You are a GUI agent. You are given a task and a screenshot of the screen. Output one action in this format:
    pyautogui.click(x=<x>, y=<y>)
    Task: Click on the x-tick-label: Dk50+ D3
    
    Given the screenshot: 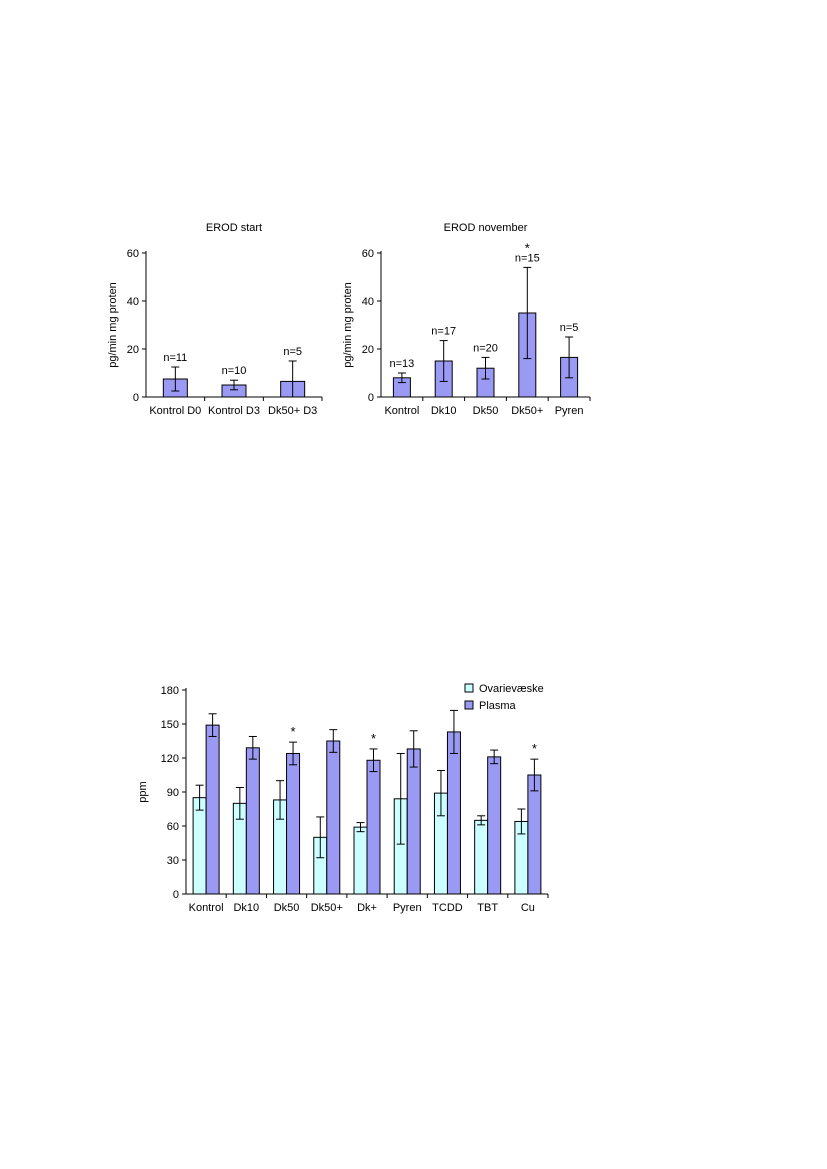 What is the action you would take?
    pyautogui.click(x=292, y=411)
    